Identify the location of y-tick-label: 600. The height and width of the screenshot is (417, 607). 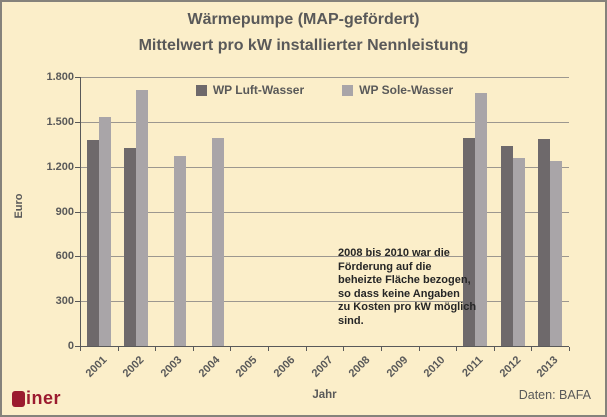
(64, 256).